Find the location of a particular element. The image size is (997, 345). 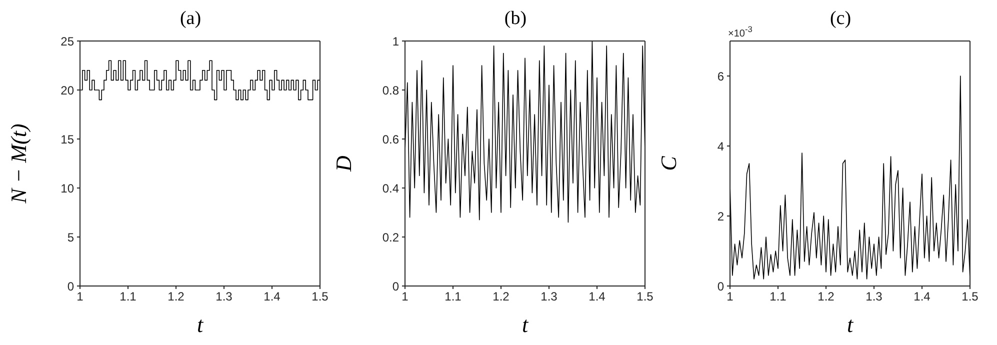

y-tick-label: 0.6 is located at coordinates (391, 139).